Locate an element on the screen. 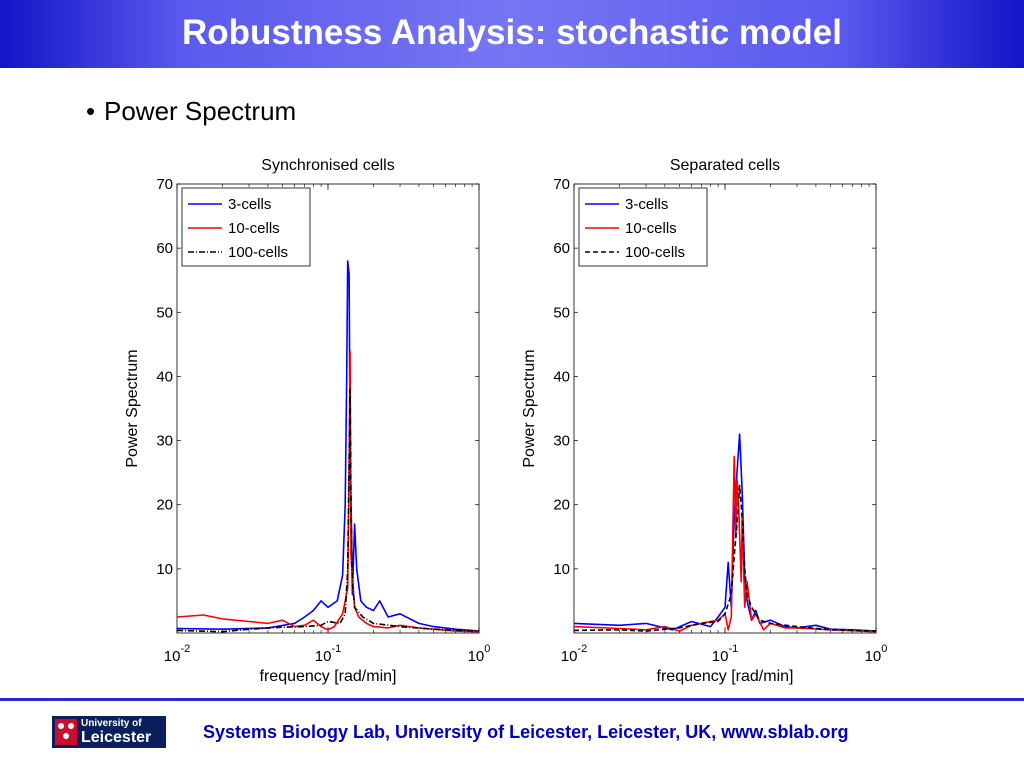  chart-title: Synchronised cells is located at coordinates (327, 165).